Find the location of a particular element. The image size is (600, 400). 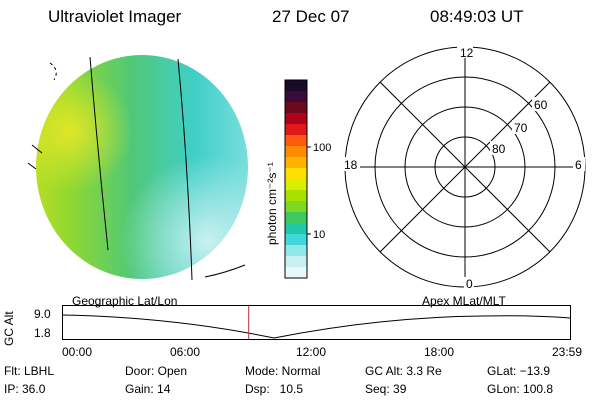

mlt-label-left: 18 is located at coordinates (351, 165).